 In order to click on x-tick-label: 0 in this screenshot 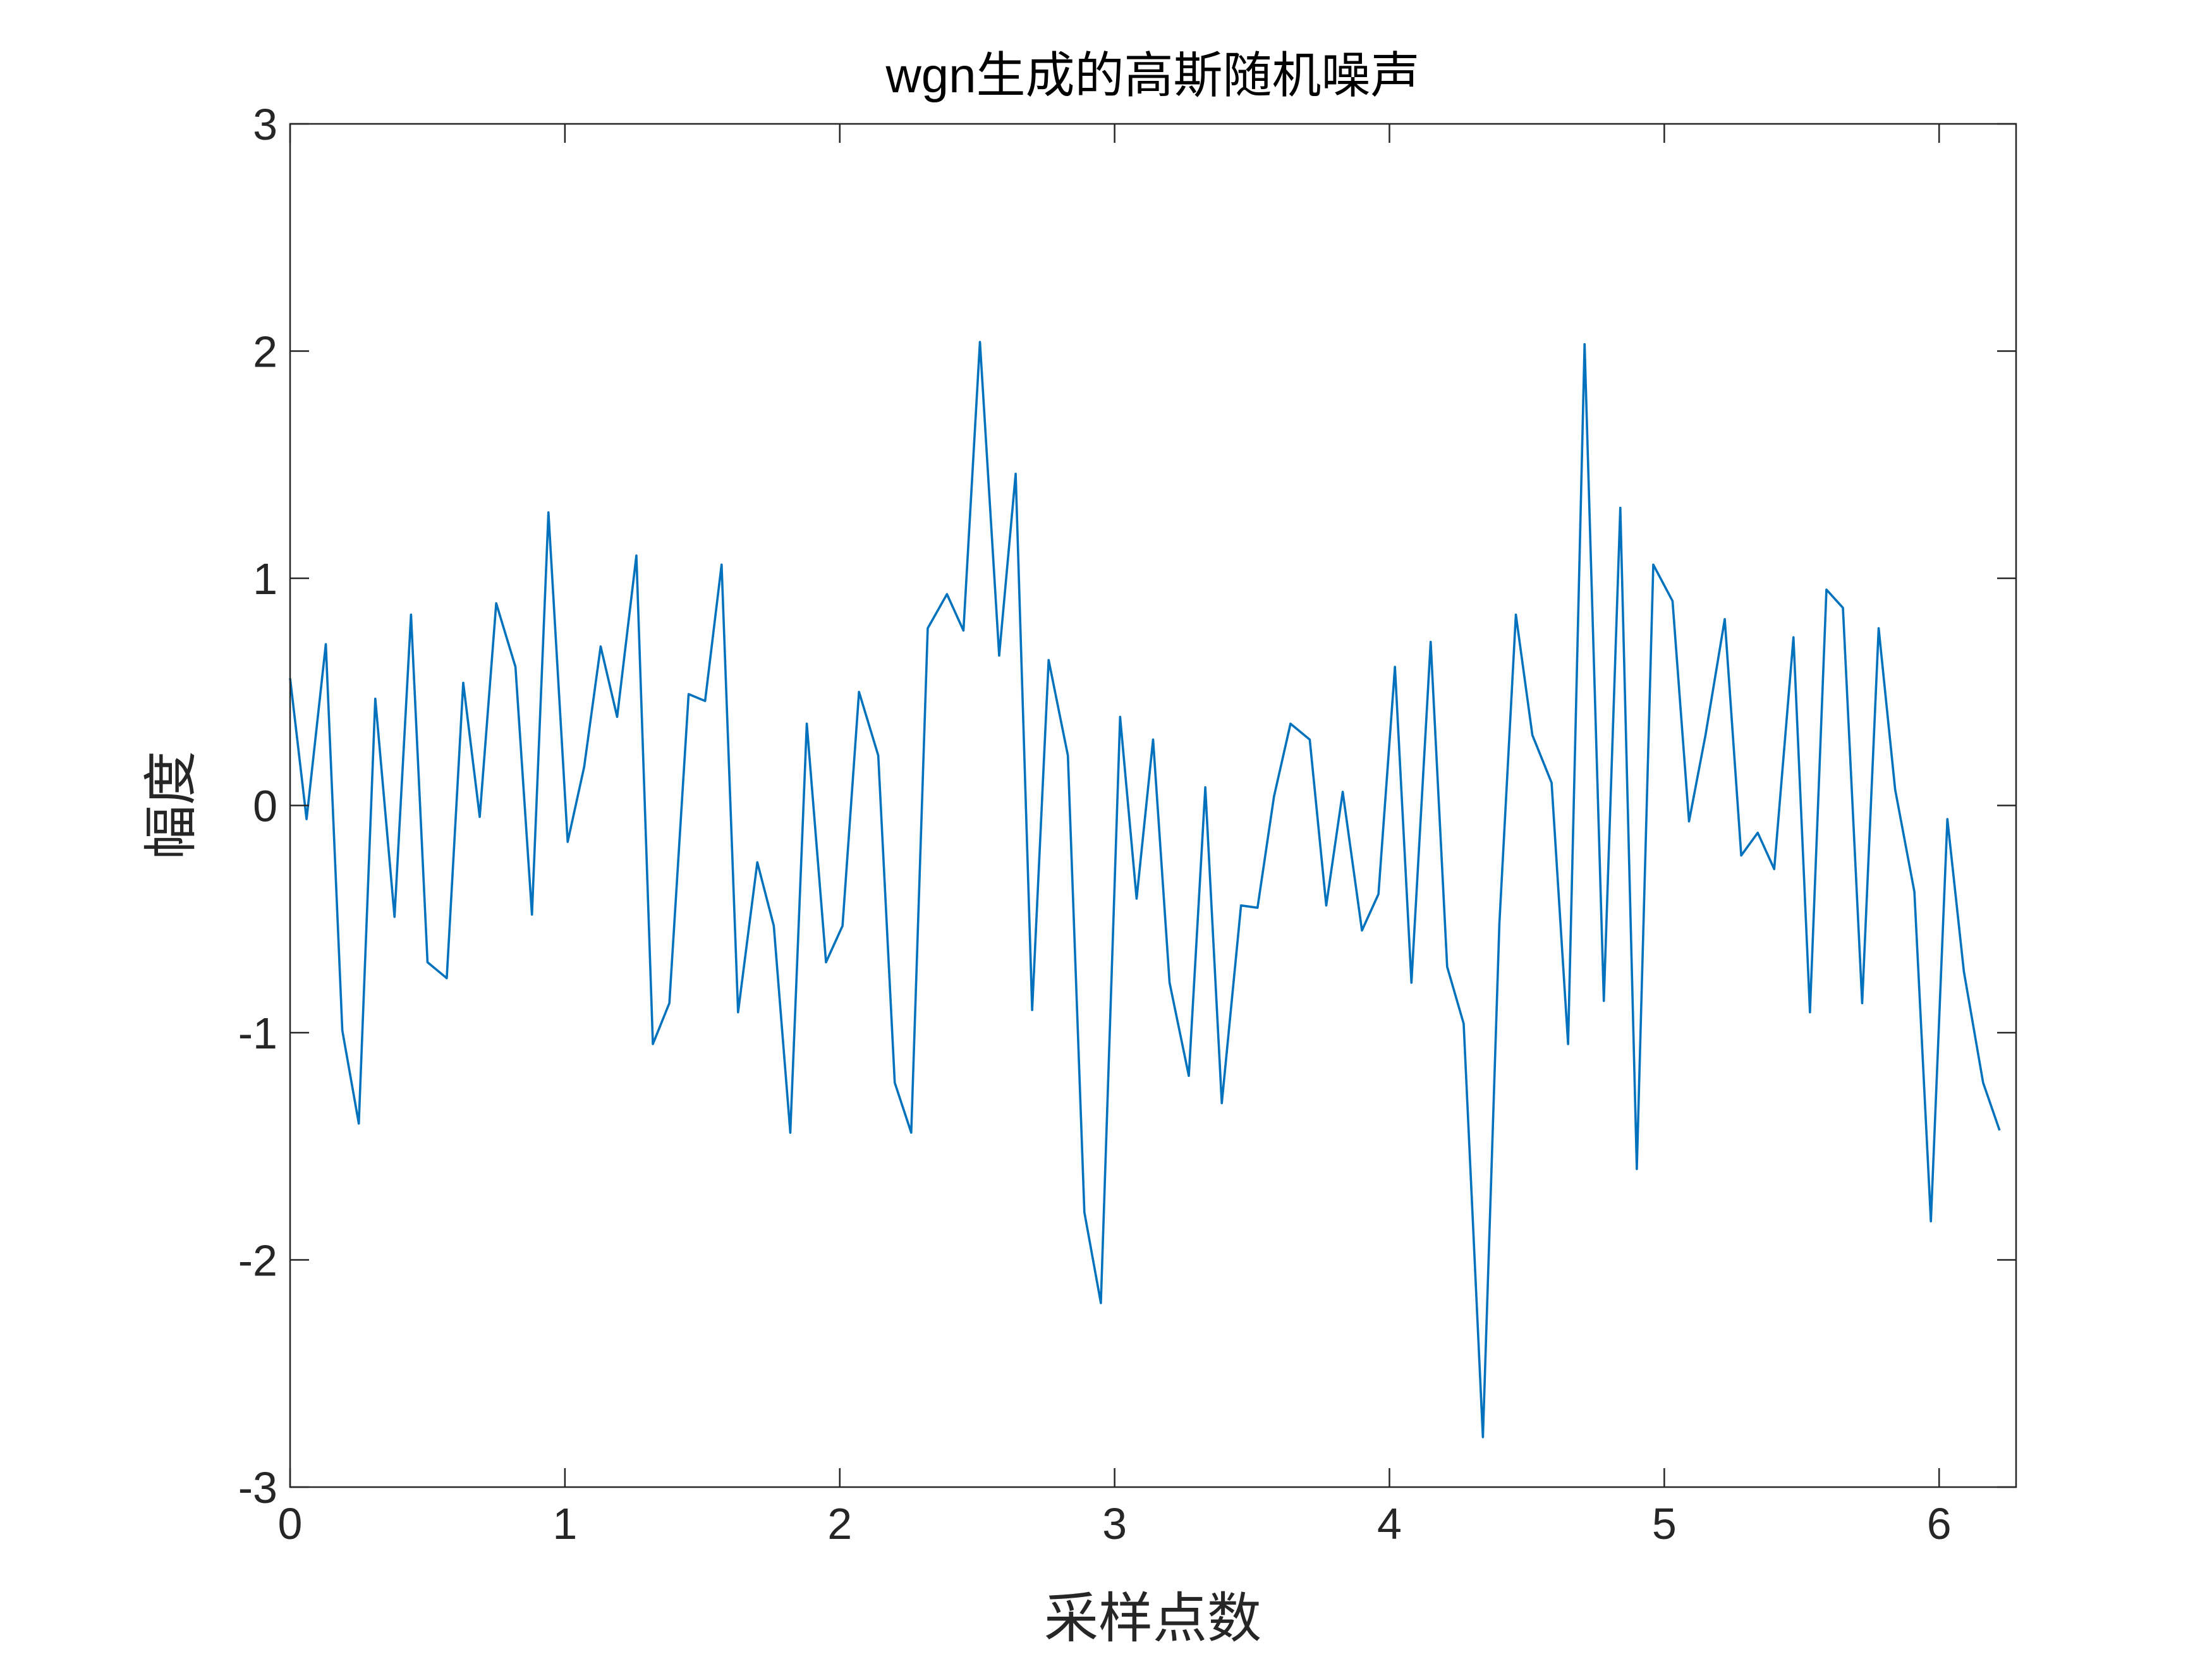, I will do `click(290, 1523)`.